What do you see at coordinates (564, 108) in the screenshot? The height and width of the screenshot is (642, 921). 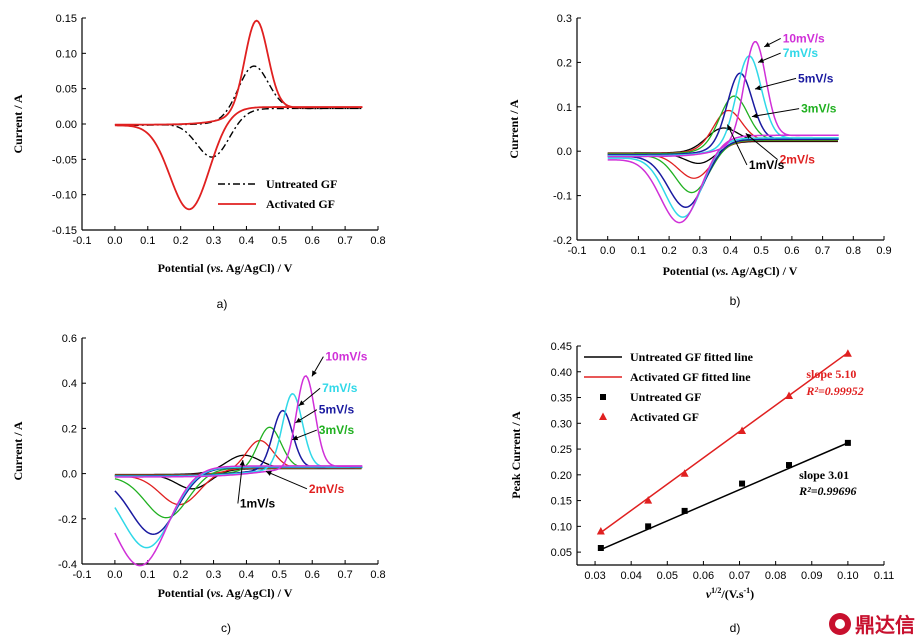 I see `y-tick-label: 0.1` at bounding box center [564, 108].